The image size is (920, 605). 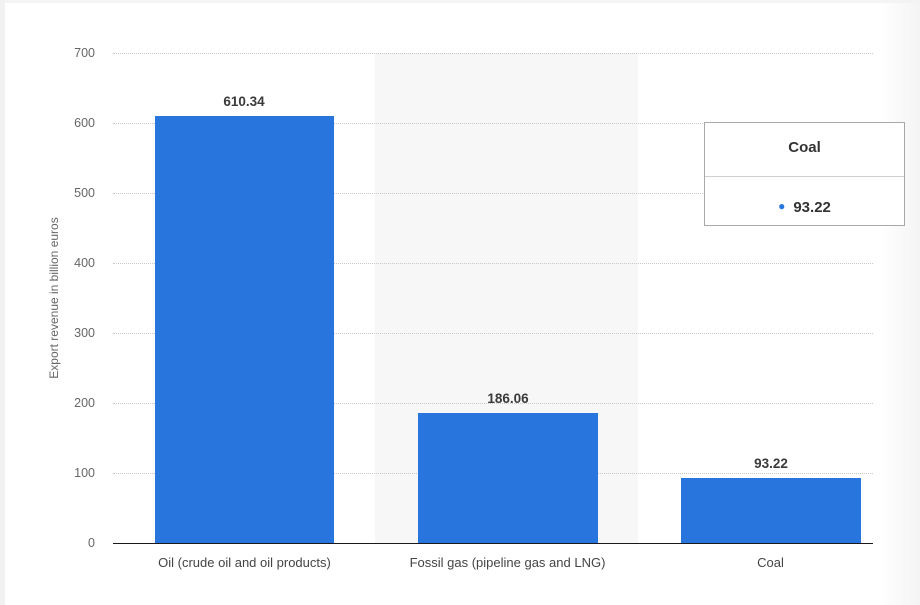 I want to click on bar-fossil-gas, so click(x=508, y=478).